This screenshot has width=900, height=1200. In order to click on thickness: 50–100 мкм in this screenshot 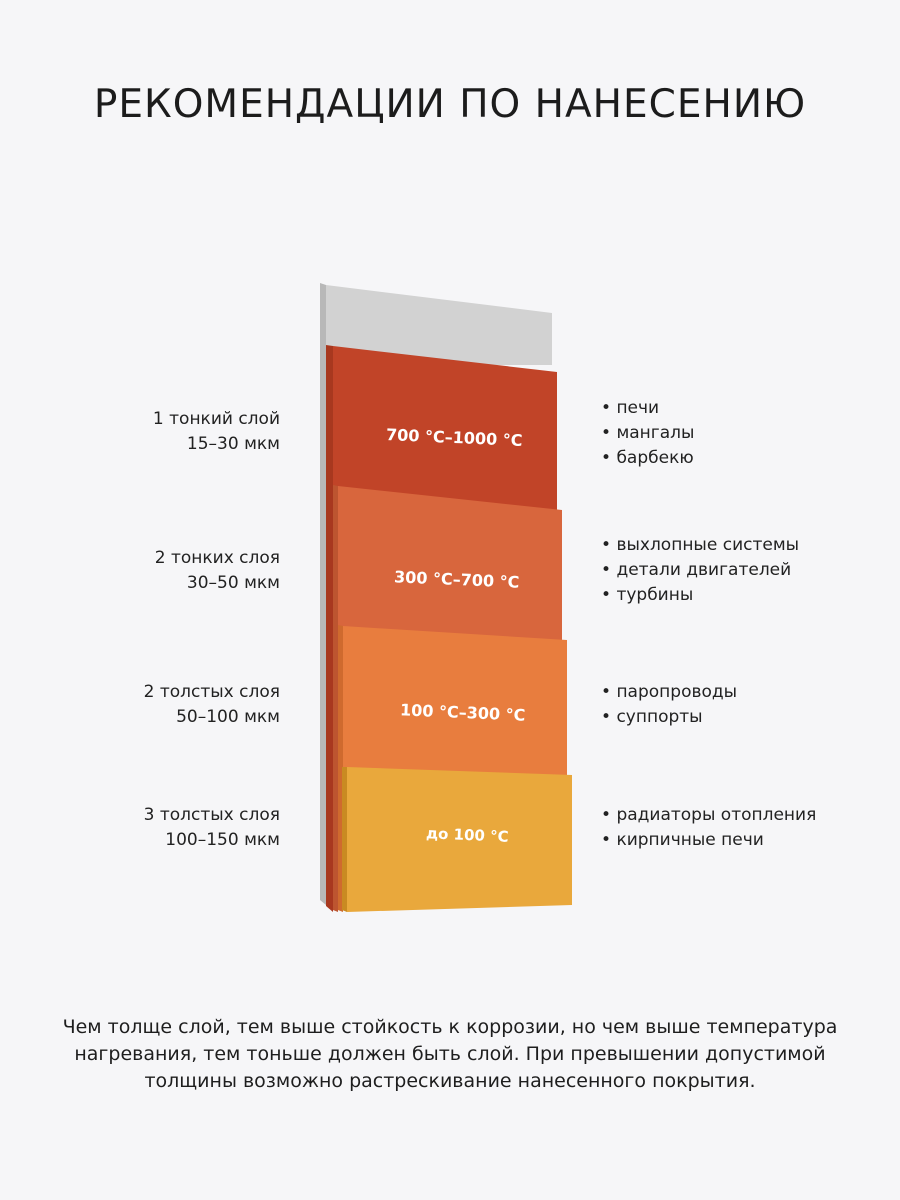, I will do `click(228, 717)`.